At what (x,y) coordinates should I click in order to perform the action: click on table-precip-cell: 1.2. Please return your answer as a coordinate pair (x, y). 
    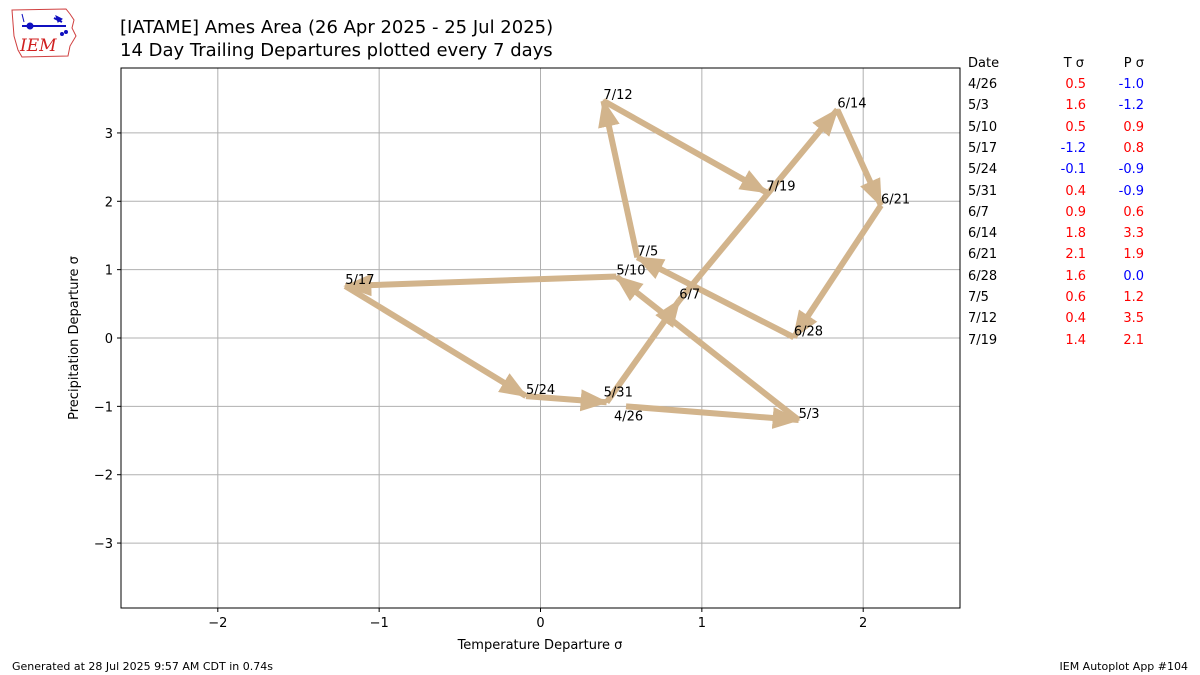
    Looking at the image, I should click on (1133, 297).